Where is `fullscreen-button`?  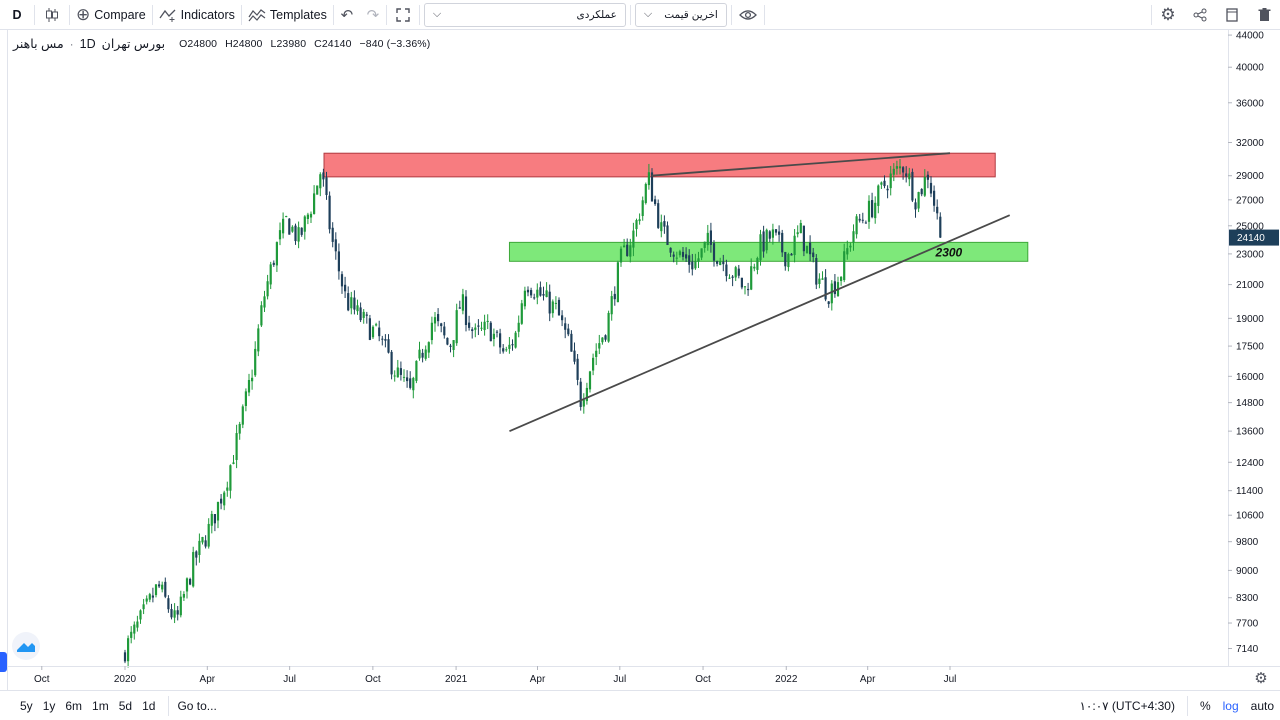 fullscreen-button is located at coordinates (403, 15).